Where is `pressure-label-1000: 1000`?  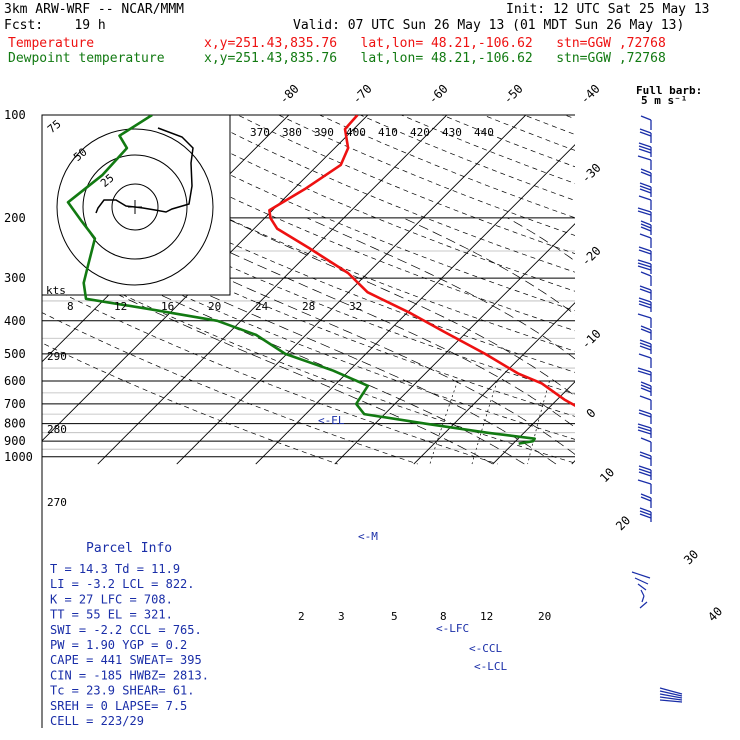 pressure-label-1000: 1000 is located at coordinates (18, 457).